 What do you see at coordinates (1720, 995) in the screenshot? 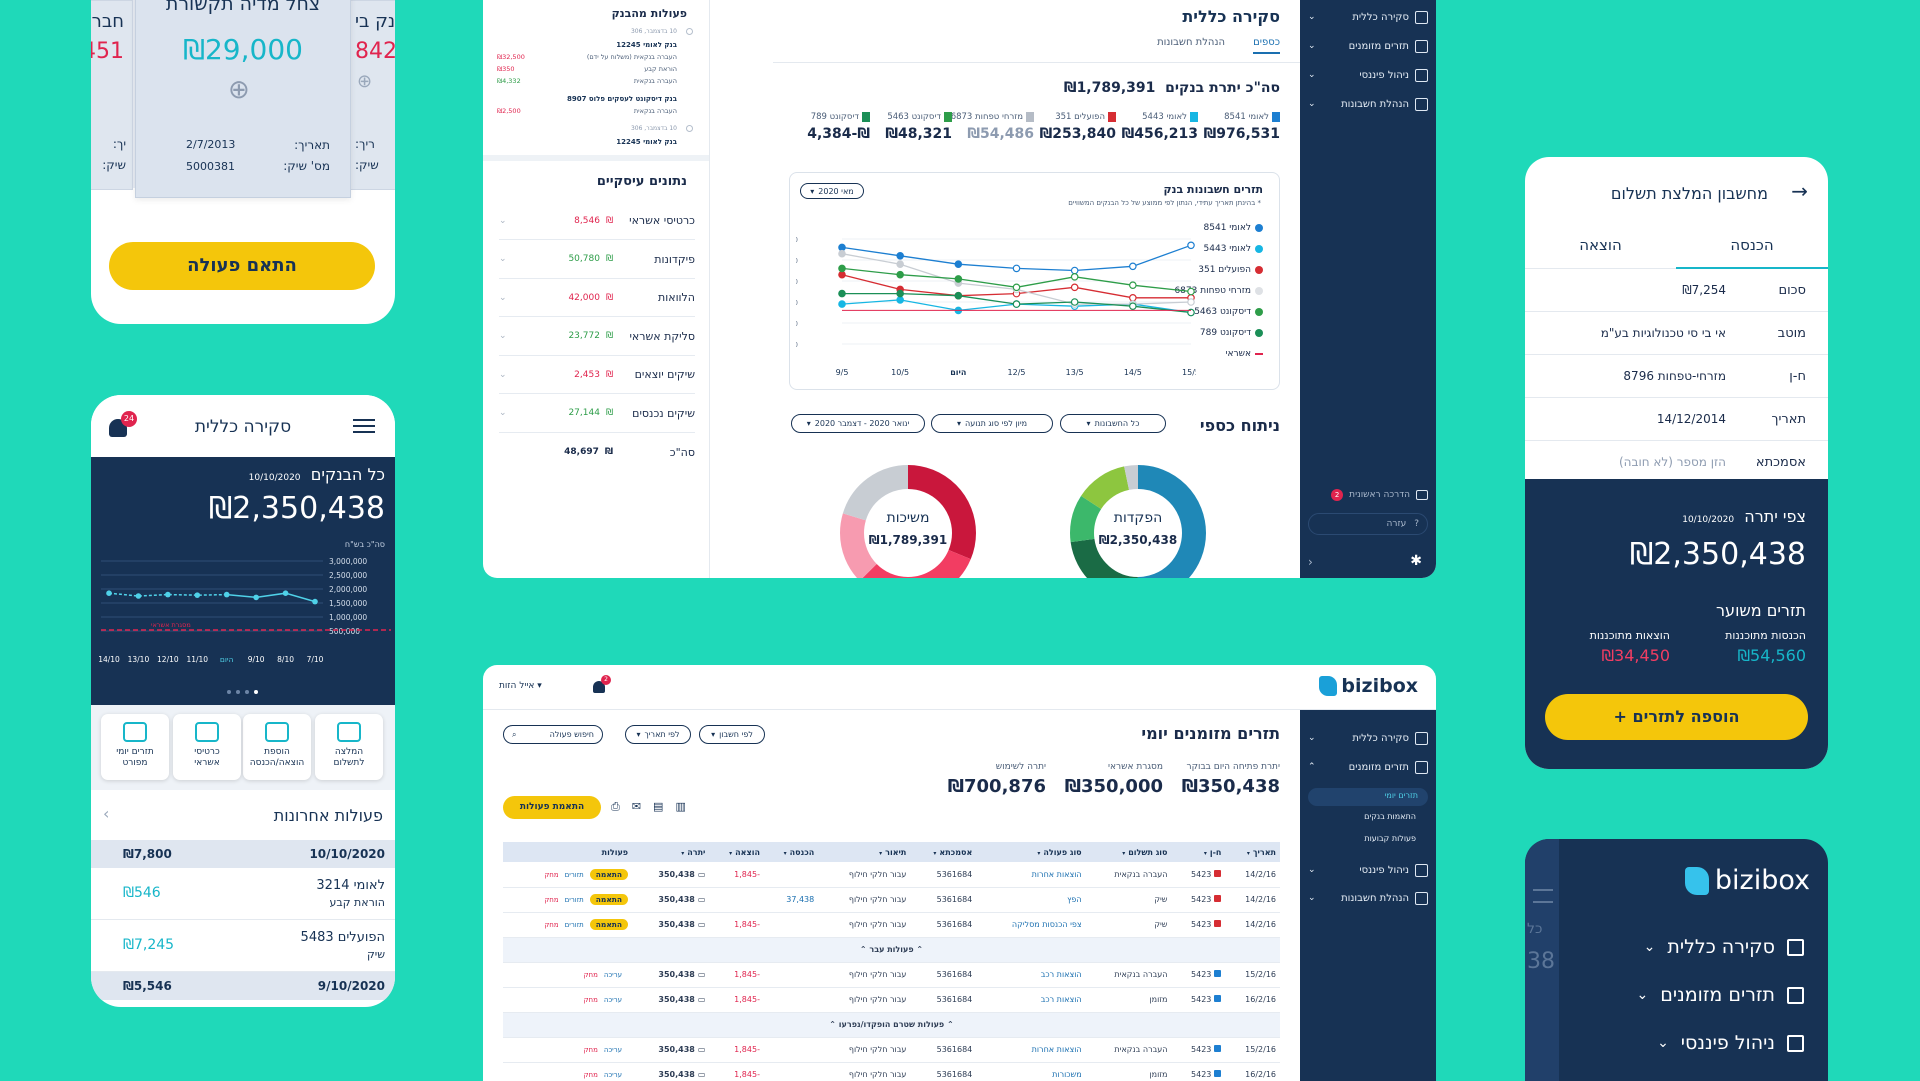
I see `menu-item-cashflow: תזרים מזומנים ⌄` at bounding box center [1720, 995].